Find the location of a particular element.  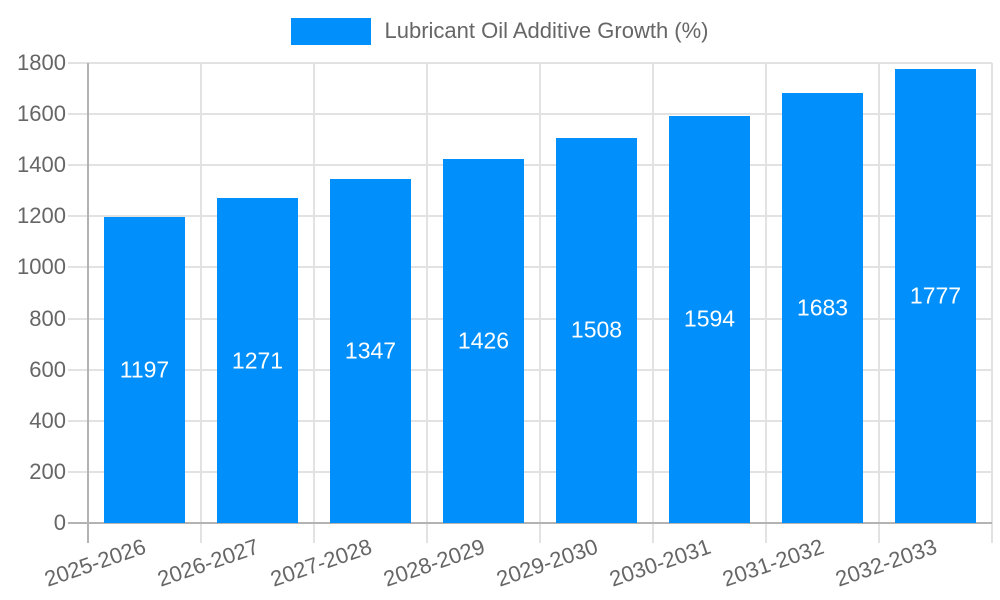

bar-value-label: 1426 is located at coordinates (483, 340).